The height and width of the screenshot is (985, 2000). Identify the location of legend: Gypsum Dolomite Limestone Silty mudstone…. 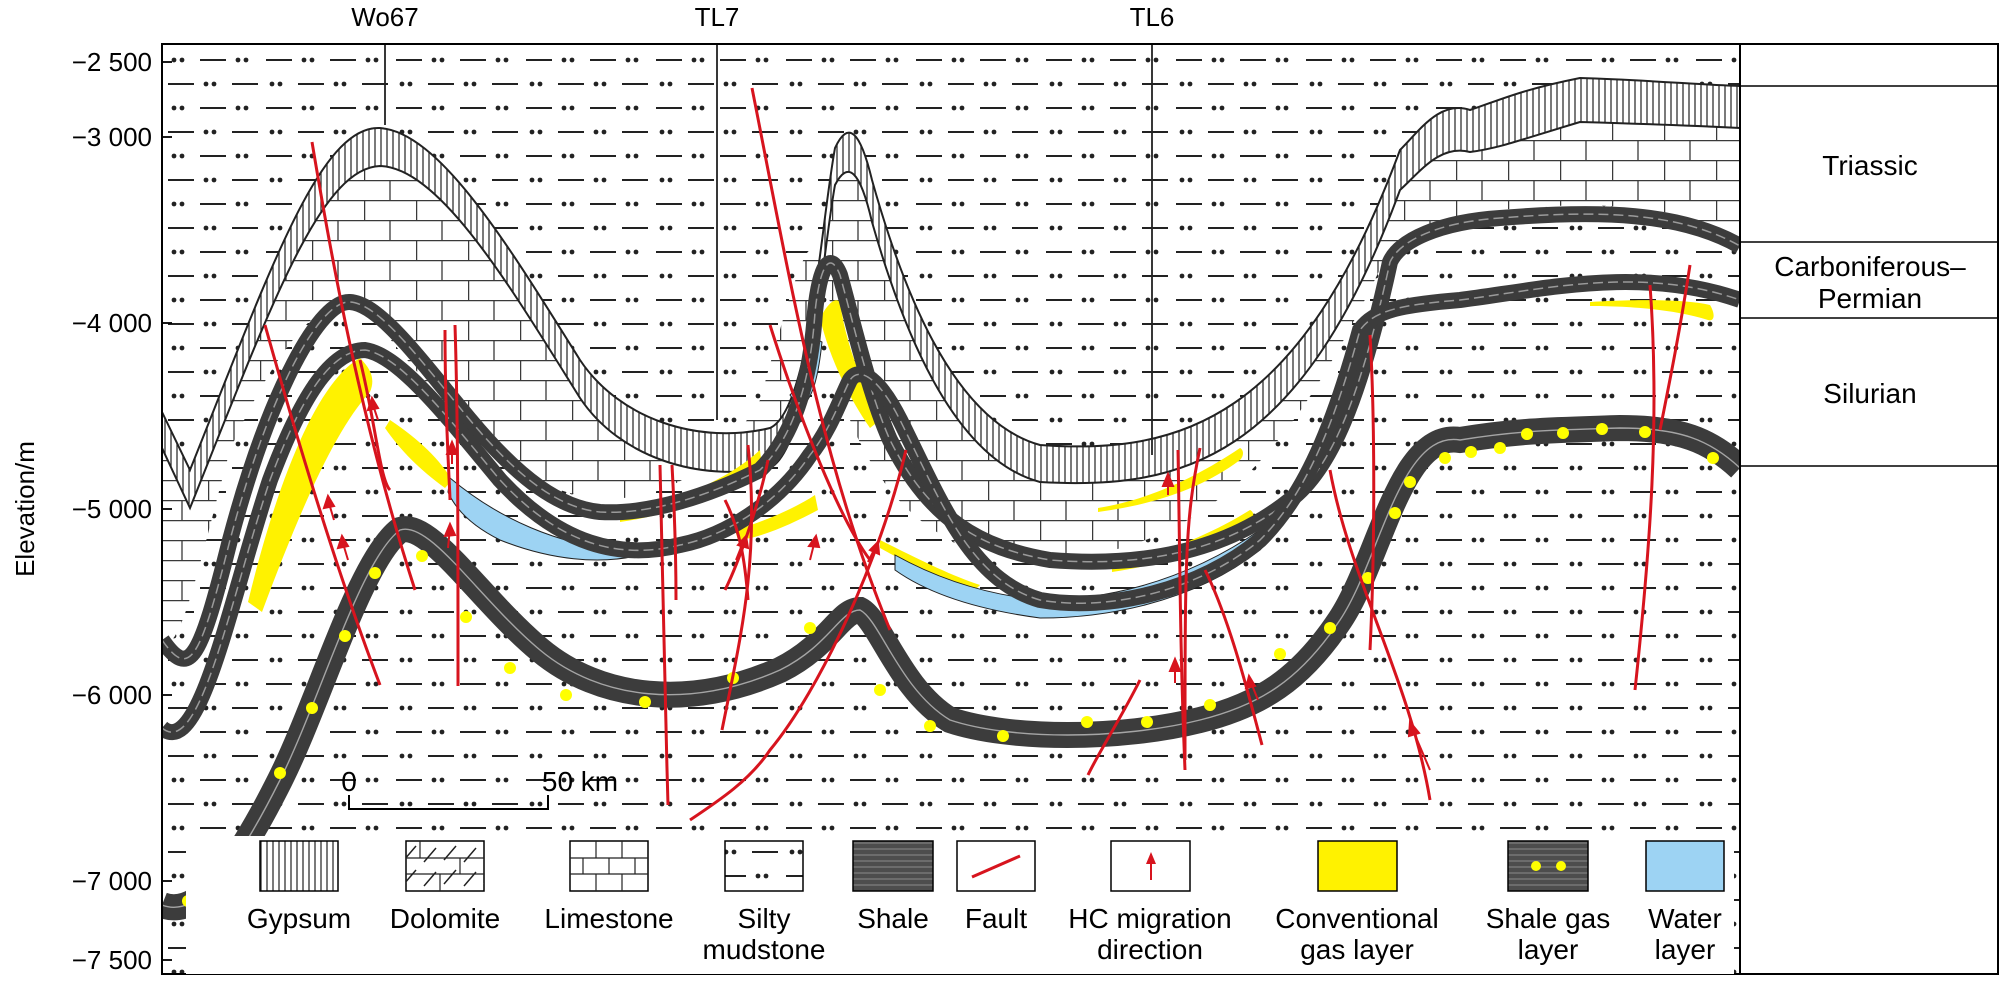
(960, 905).